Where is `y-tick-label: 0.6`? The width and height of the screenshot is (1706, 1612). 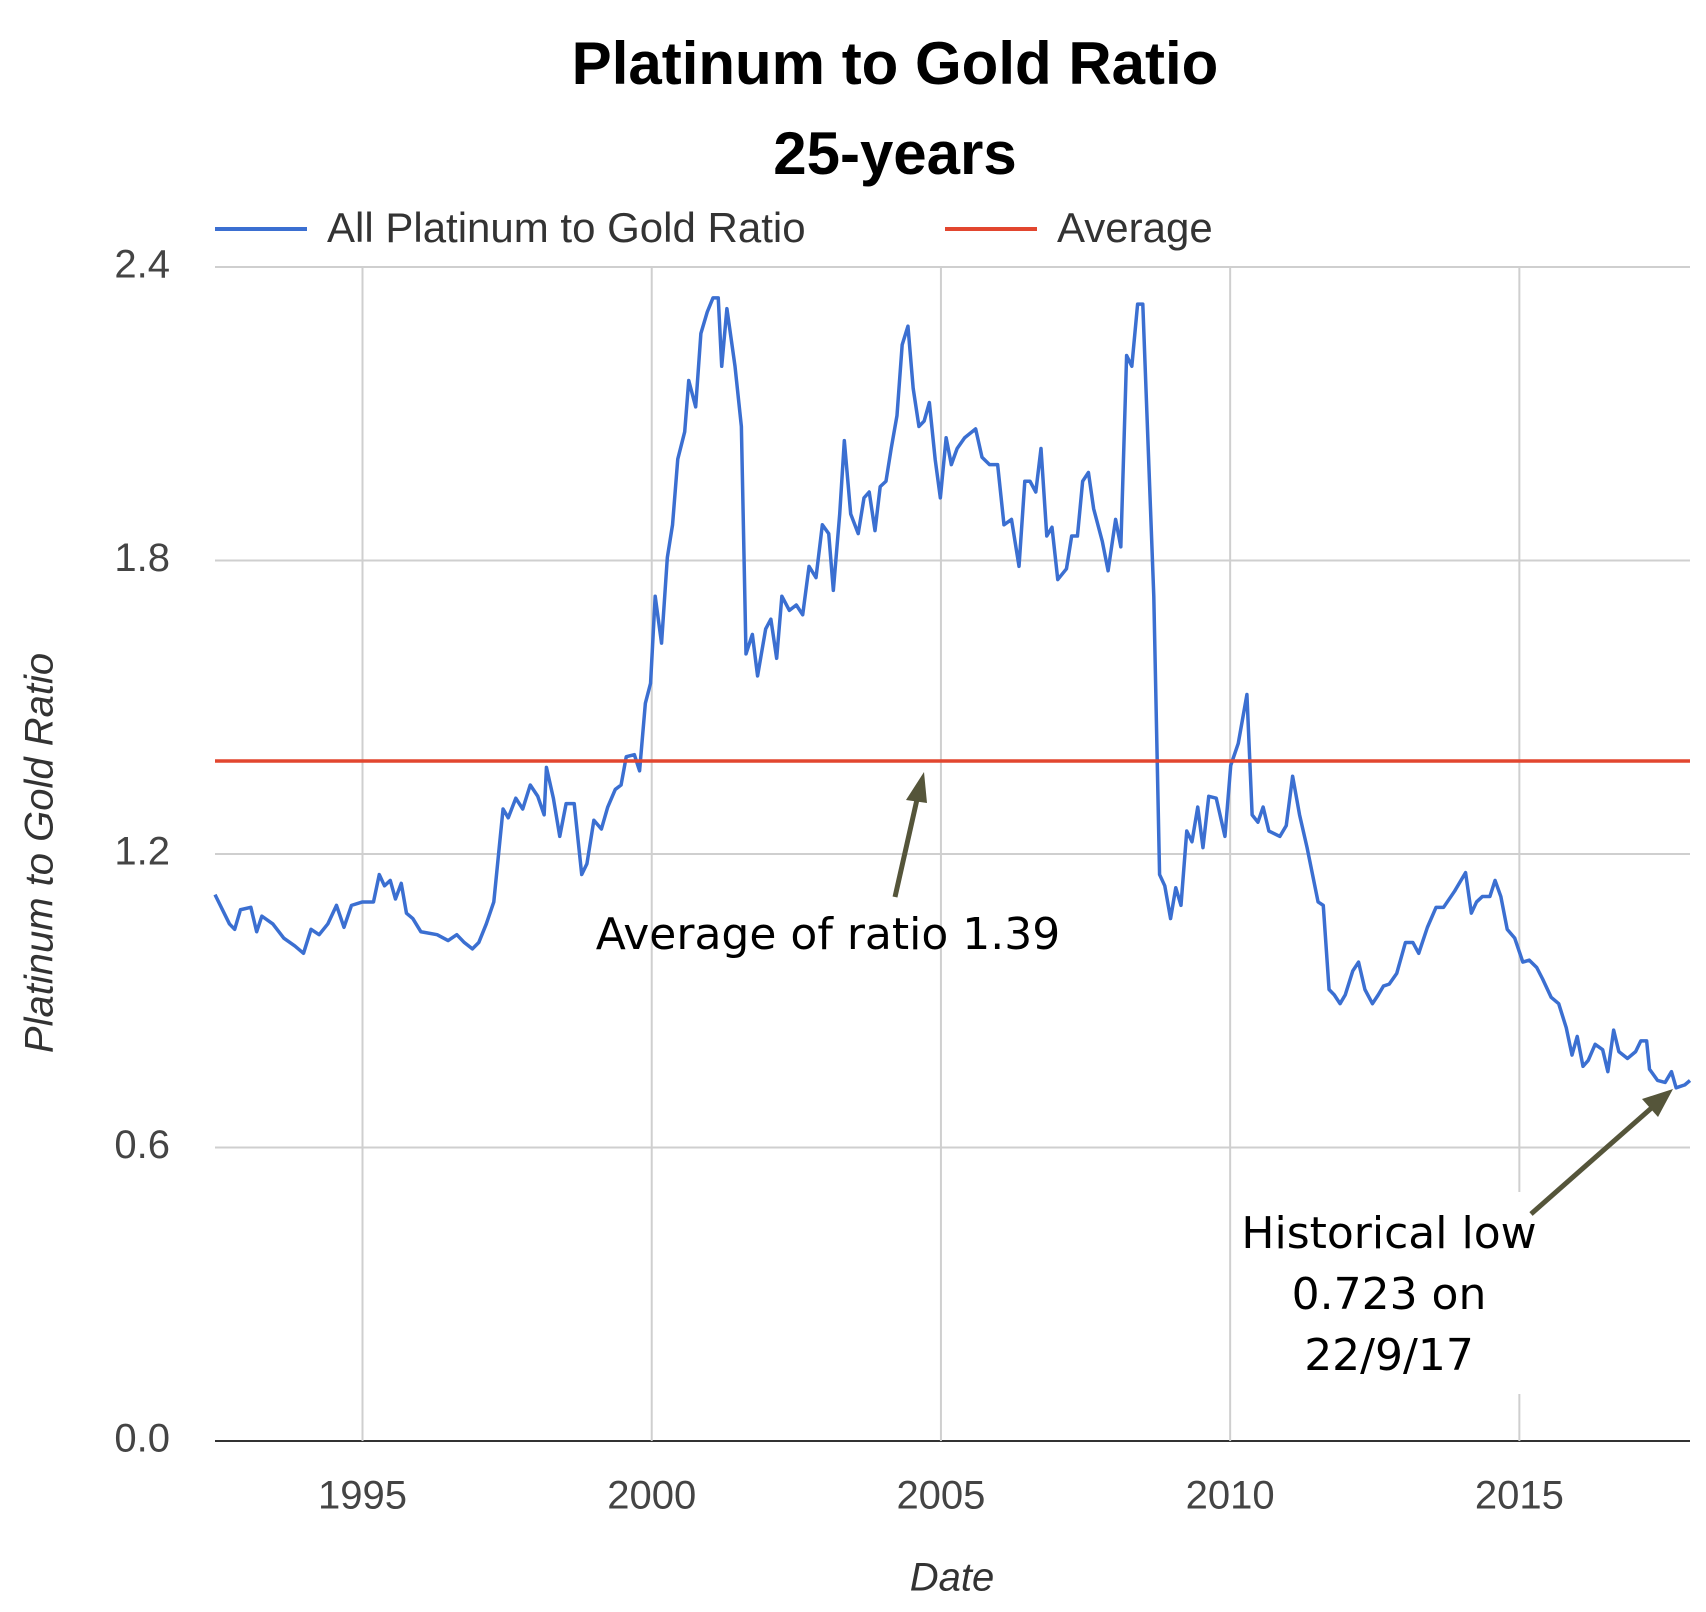
y-tick-label: 0.6 is located at coordinates (142, 1145).